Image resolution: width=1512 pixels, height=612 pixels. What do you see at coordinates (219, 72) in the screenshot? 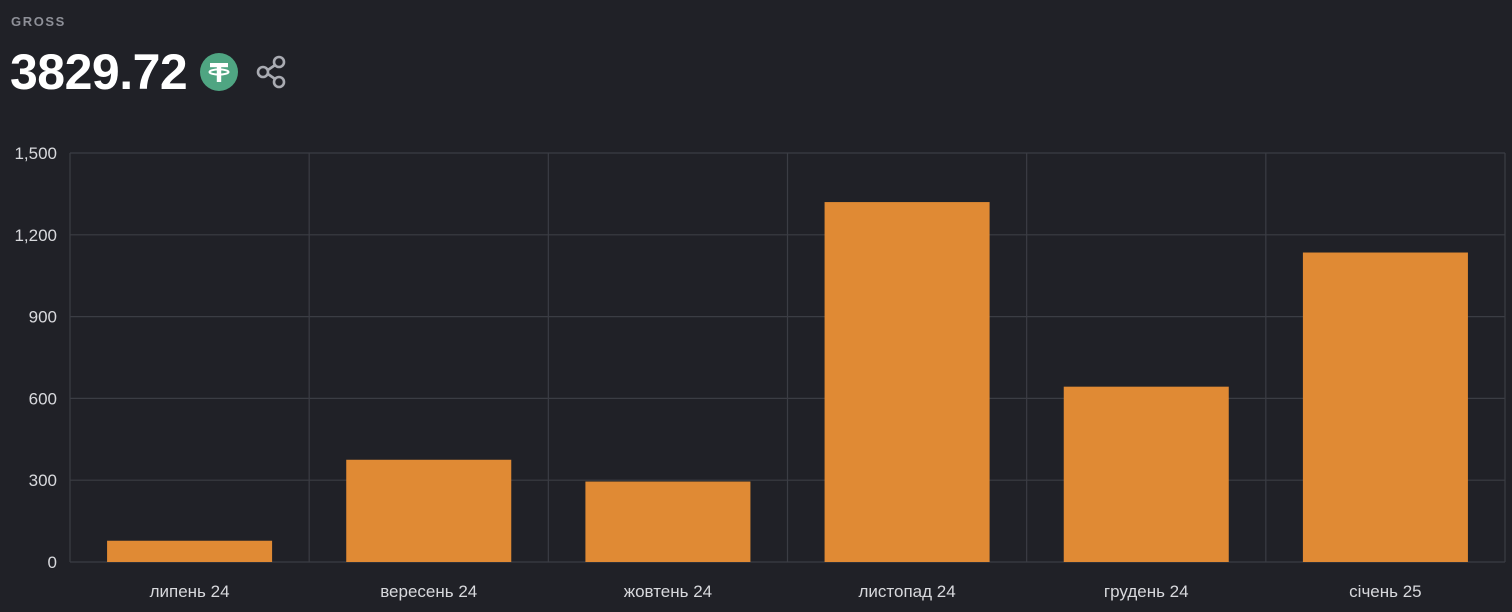
I see `tether-usdt-icon` at bounding box center [219, 72].